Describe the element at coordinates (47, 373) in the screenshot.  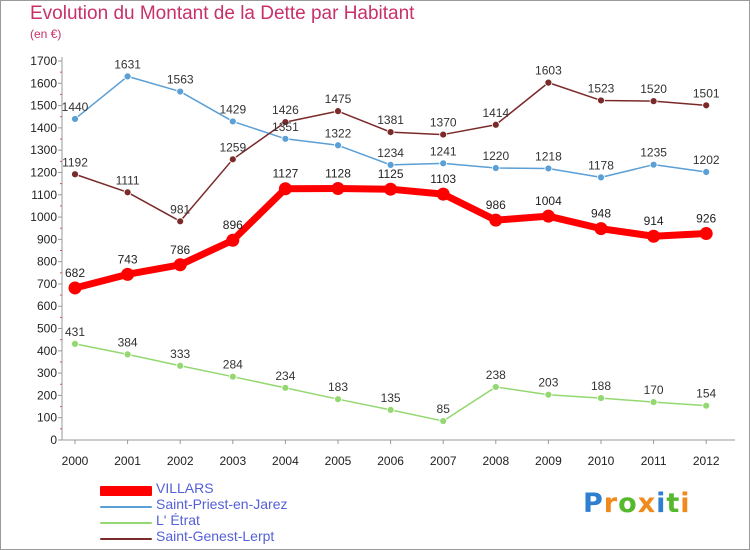
I see `y-tick-label: 300` at that location.